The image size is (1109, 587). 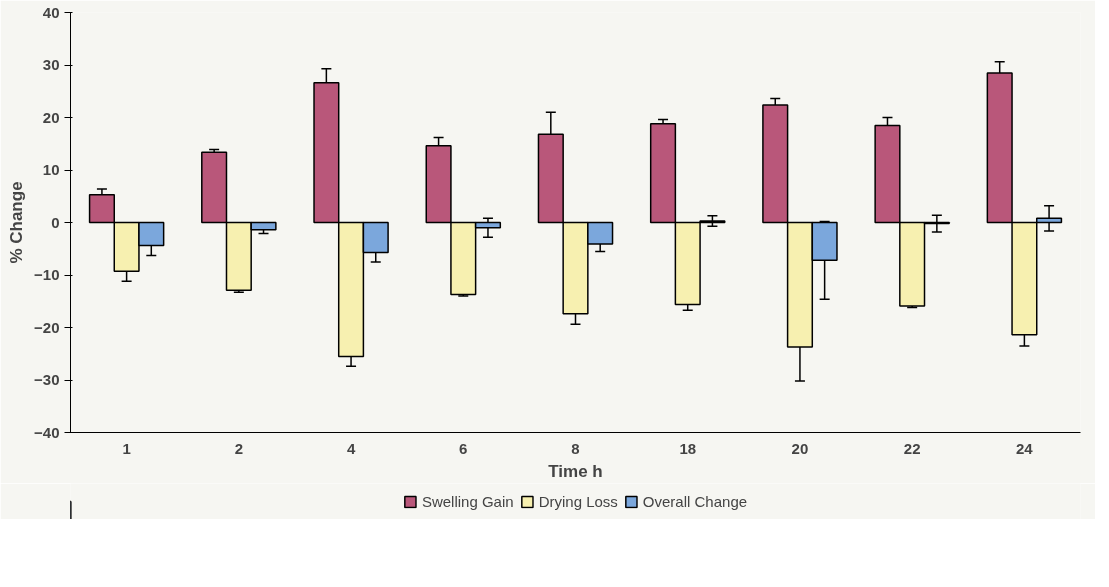 I want to click on x-tick-label: 1, so click(x=126, y=448).